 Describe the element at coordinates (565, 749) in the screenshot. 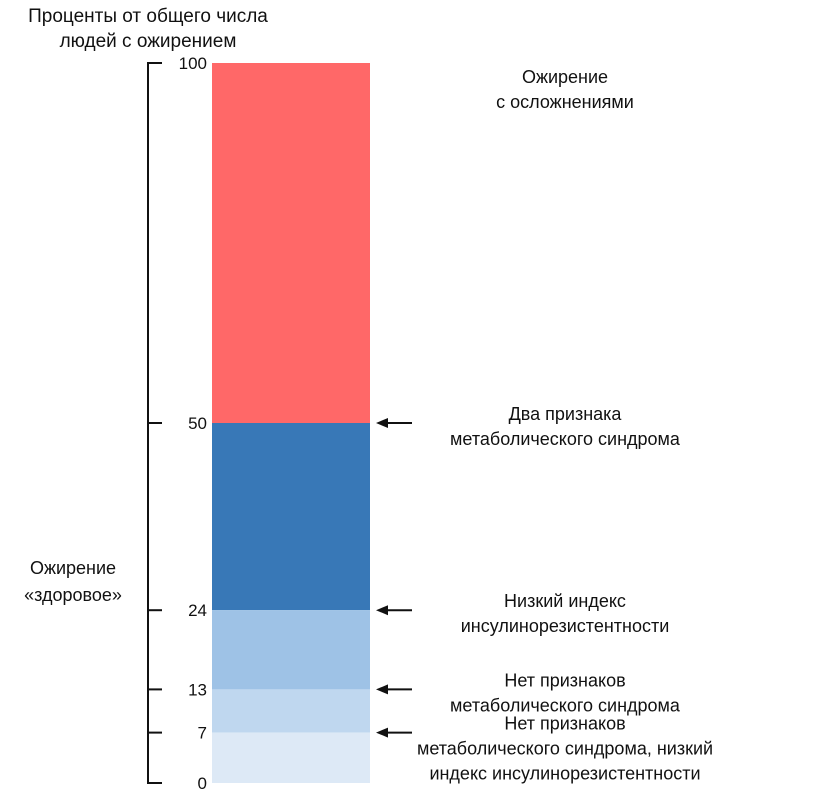

I see `annotation-7-line-2: метаболического синдрома, низкий` at that location.